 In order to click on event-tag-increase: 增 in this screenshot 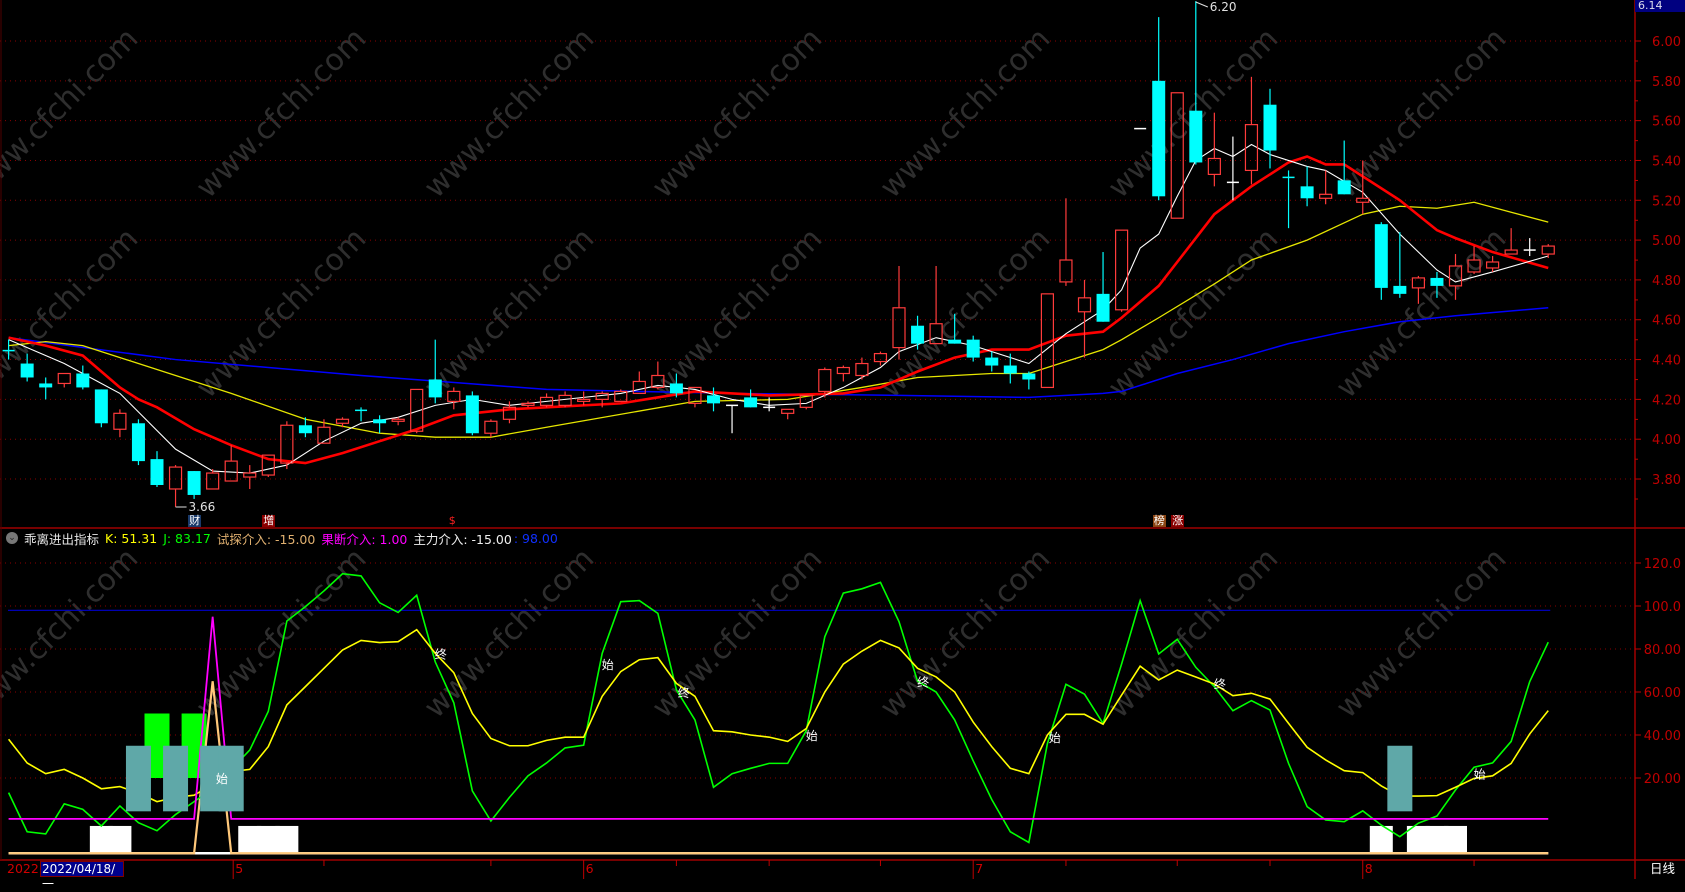, I will do `click(269, 520)`.